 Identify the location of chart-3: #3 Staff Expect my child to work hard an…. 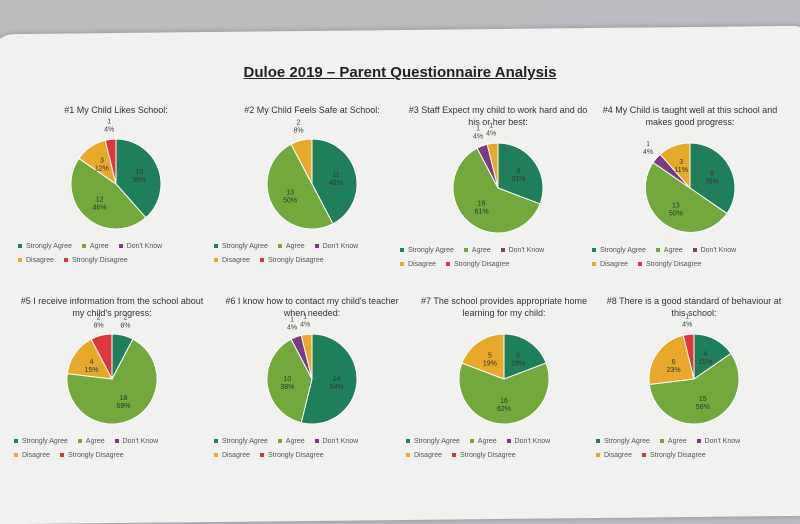
(498, 201).